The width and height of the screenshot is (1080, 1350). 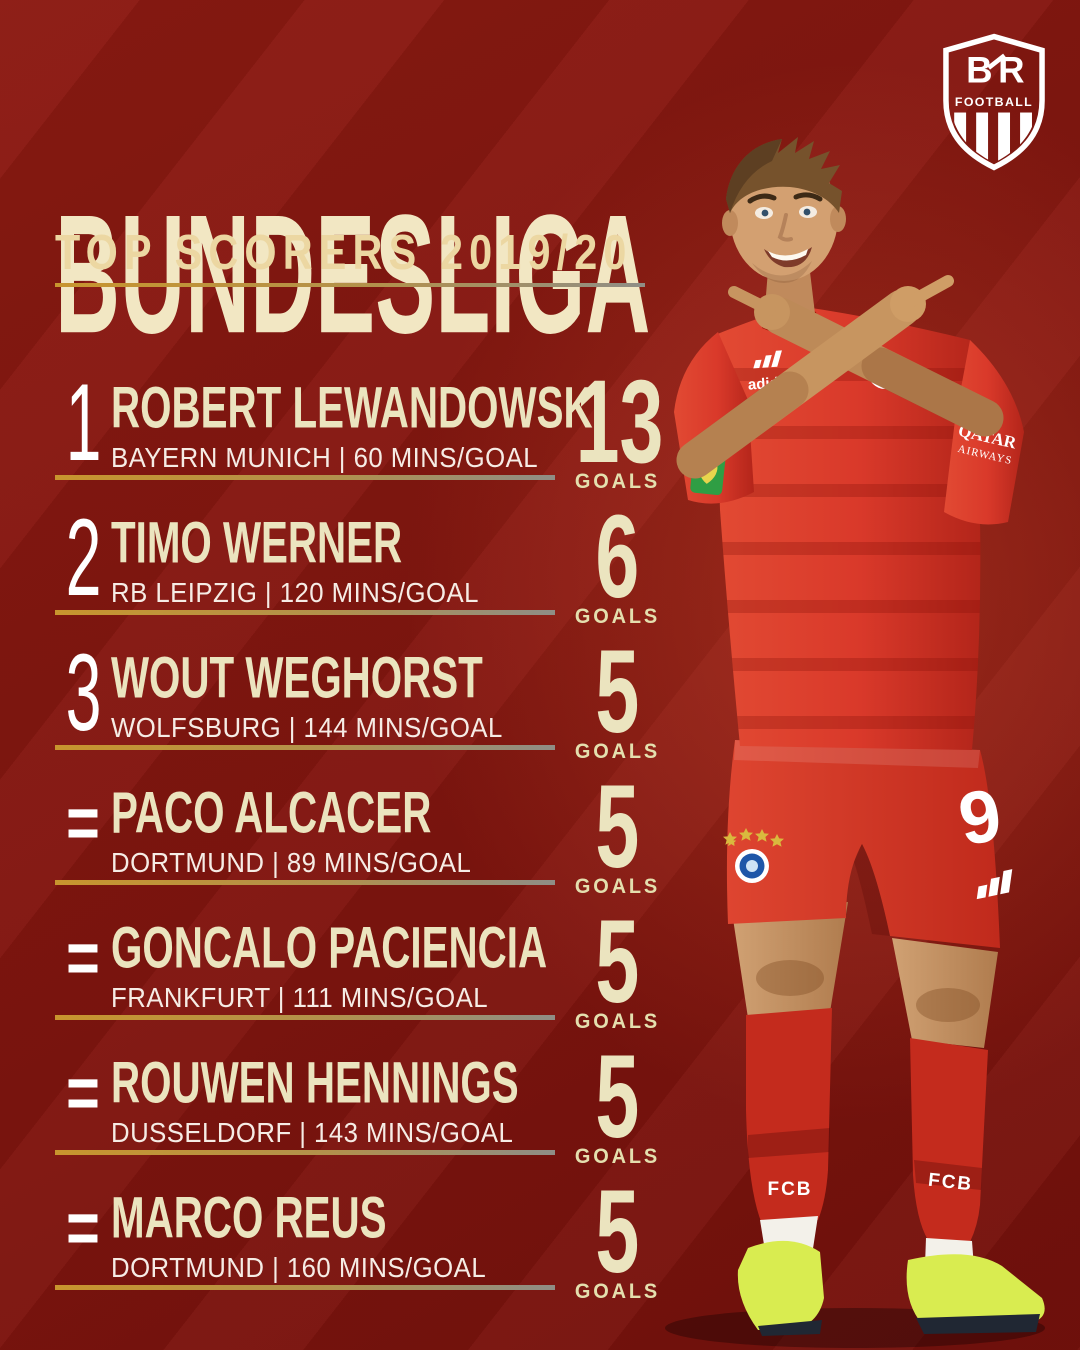 What do you see at coordinates (299, 1267) in the screenshot?
I see `player-meta: DORTMUND | 160 MINS/GOAL` at bounding box center [299, 1267].